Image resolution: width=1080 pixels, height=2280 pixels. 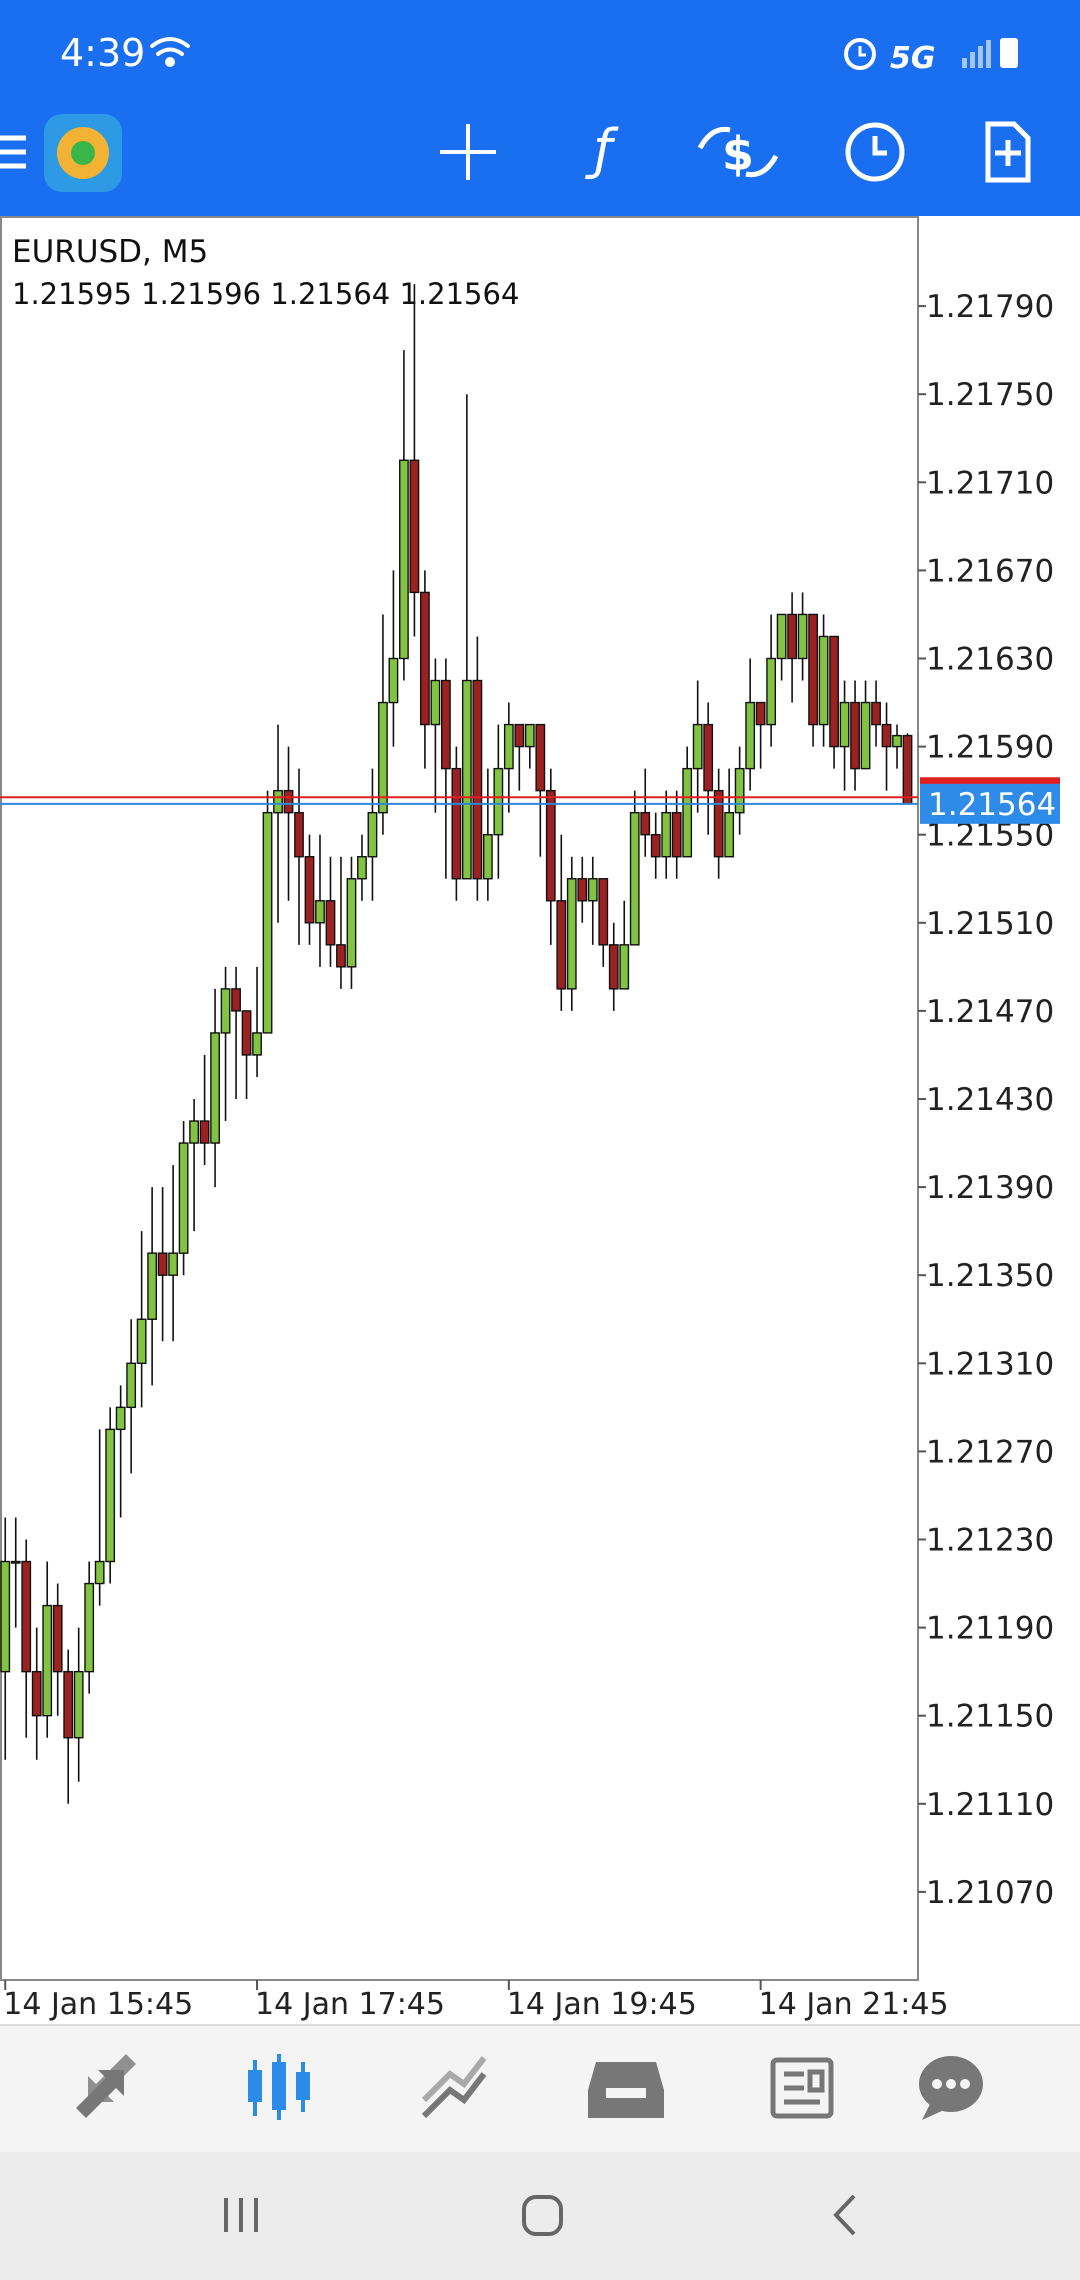 I want to click on ohlc-open: 1.21595, so click(x=72, y=294).